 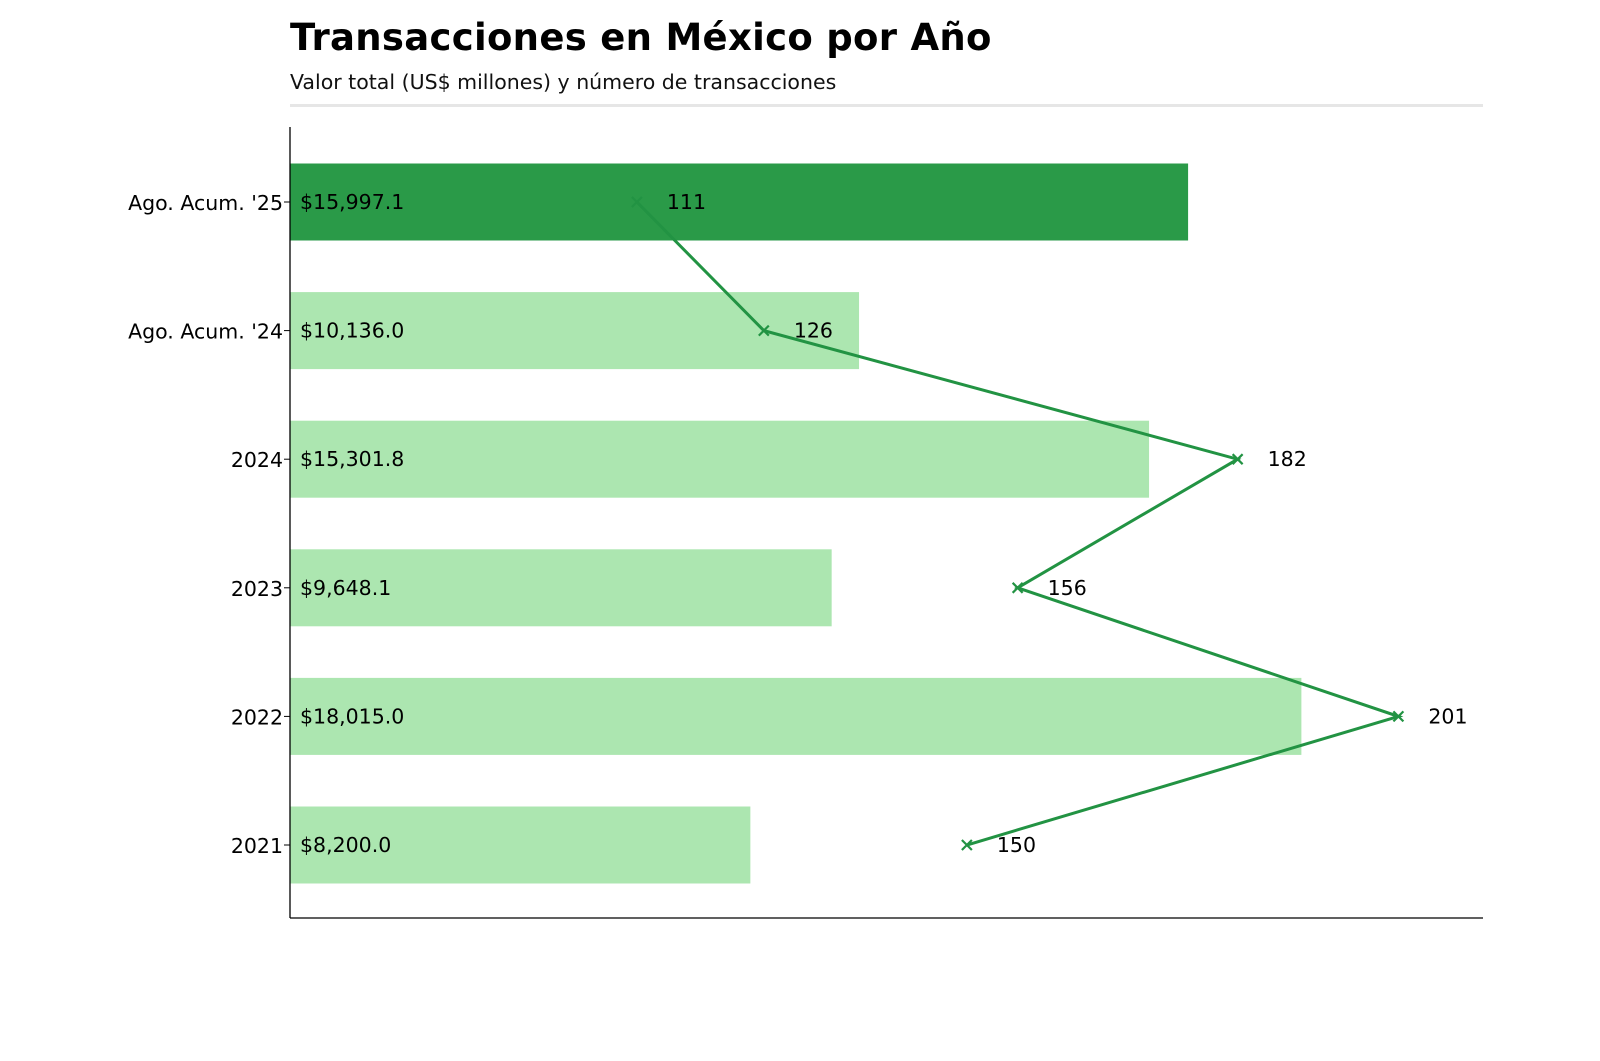 What do you see at coordinates (352, 331) in the screenshot?
I see `bar-value-label: $10,136.0` at bounding box center [352, 331].